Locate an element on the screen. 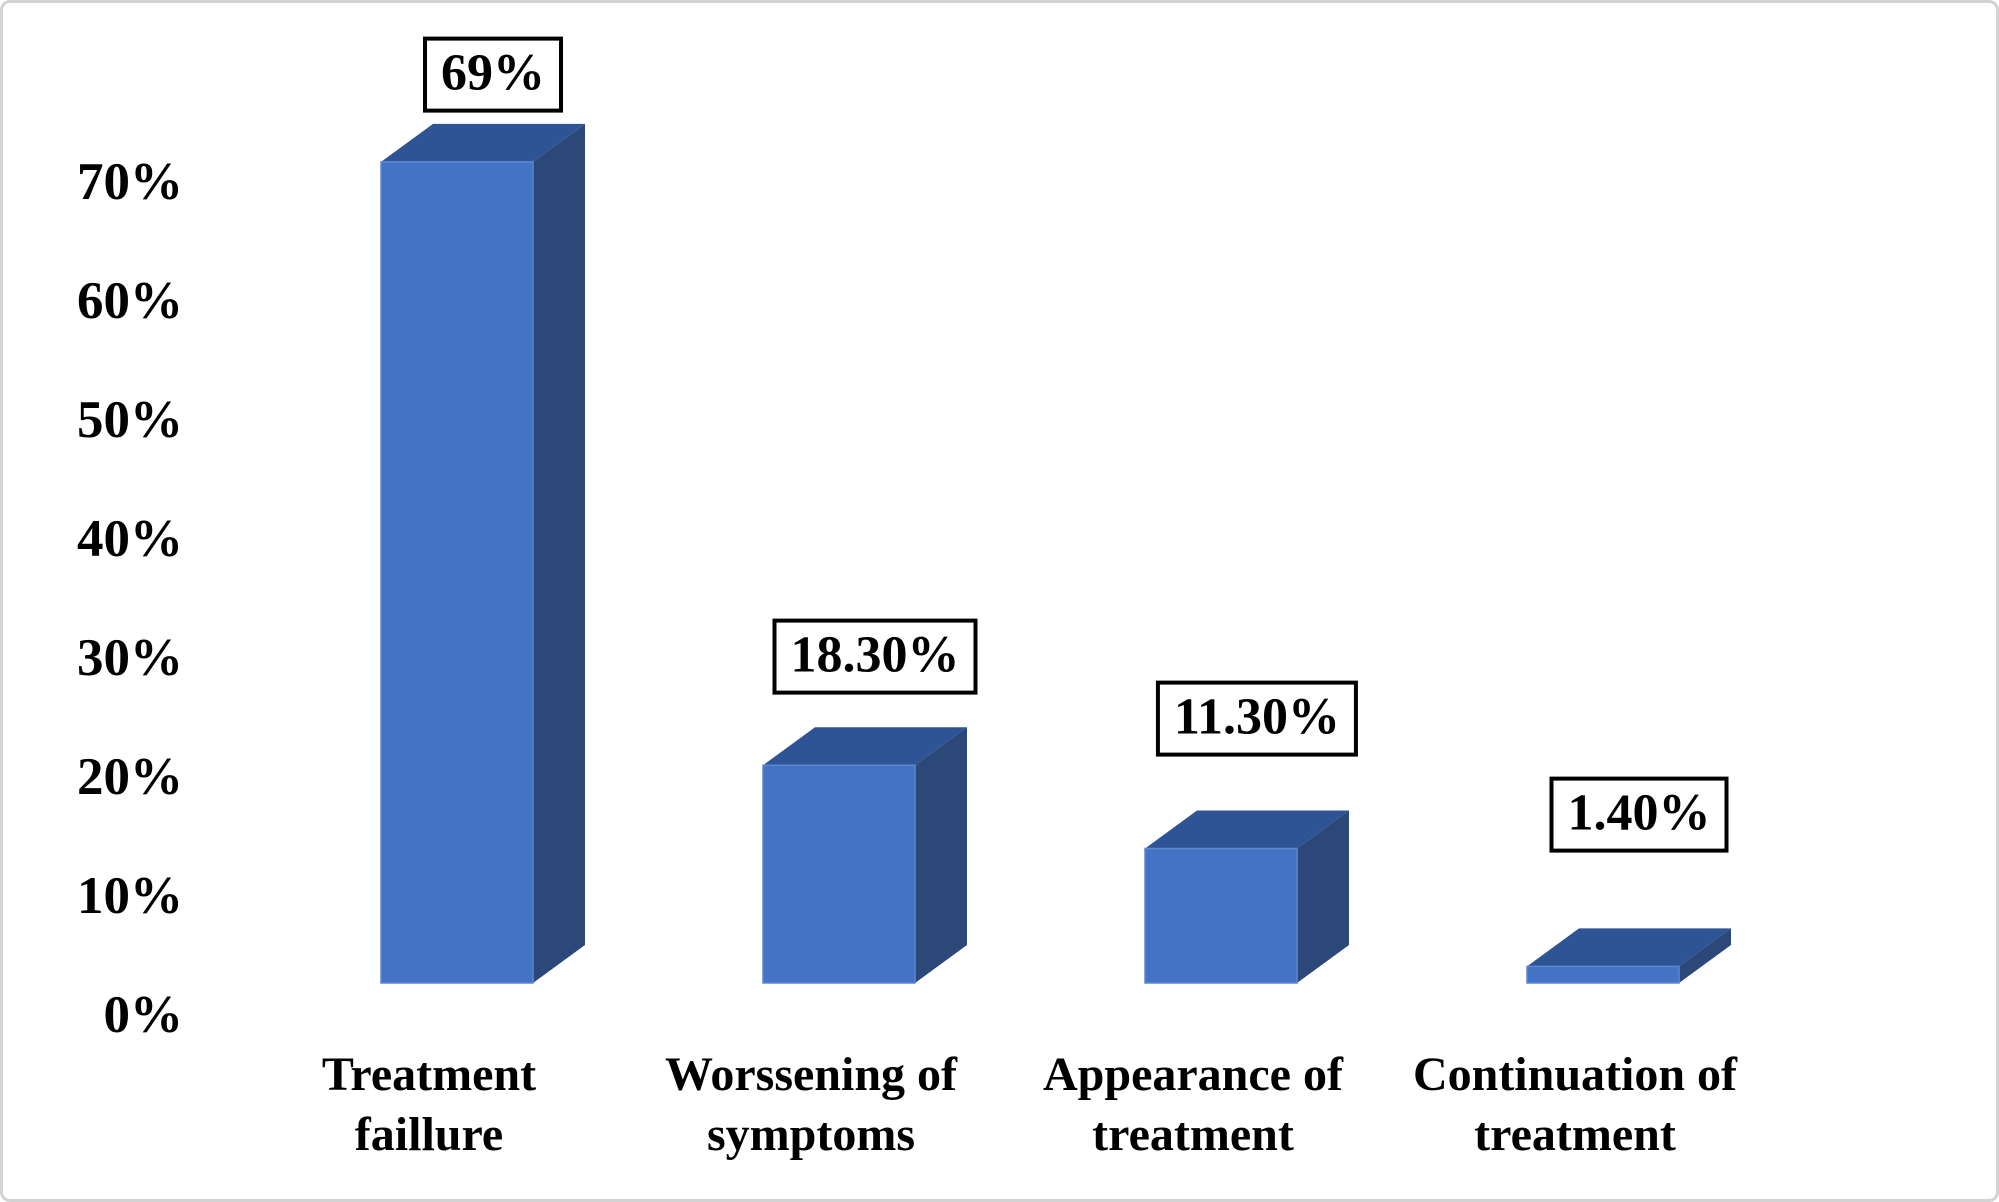 The image size is (1999, 1202). category-label-line: faillure is located at coordinates (429, 1135).